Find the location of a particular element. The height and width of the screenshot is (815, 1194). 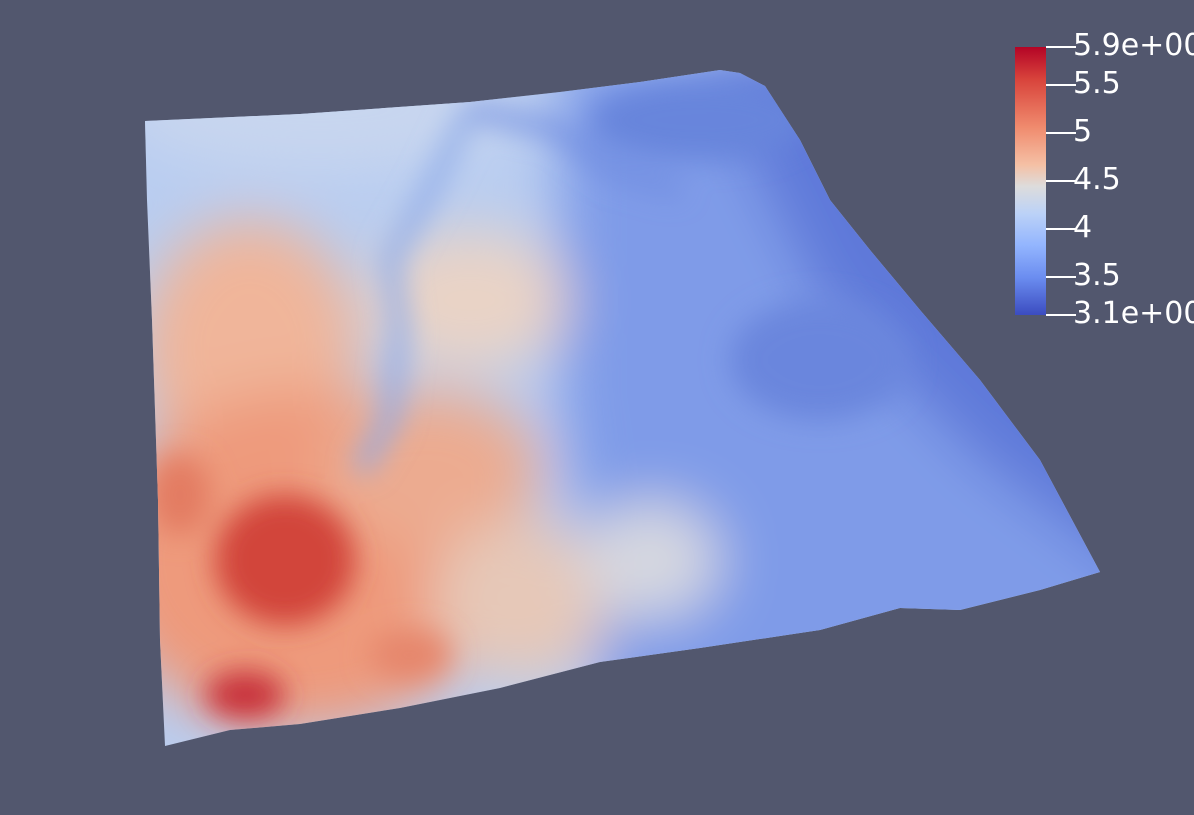

tick-label: 3.5 is located at coordinates (1097, 275).